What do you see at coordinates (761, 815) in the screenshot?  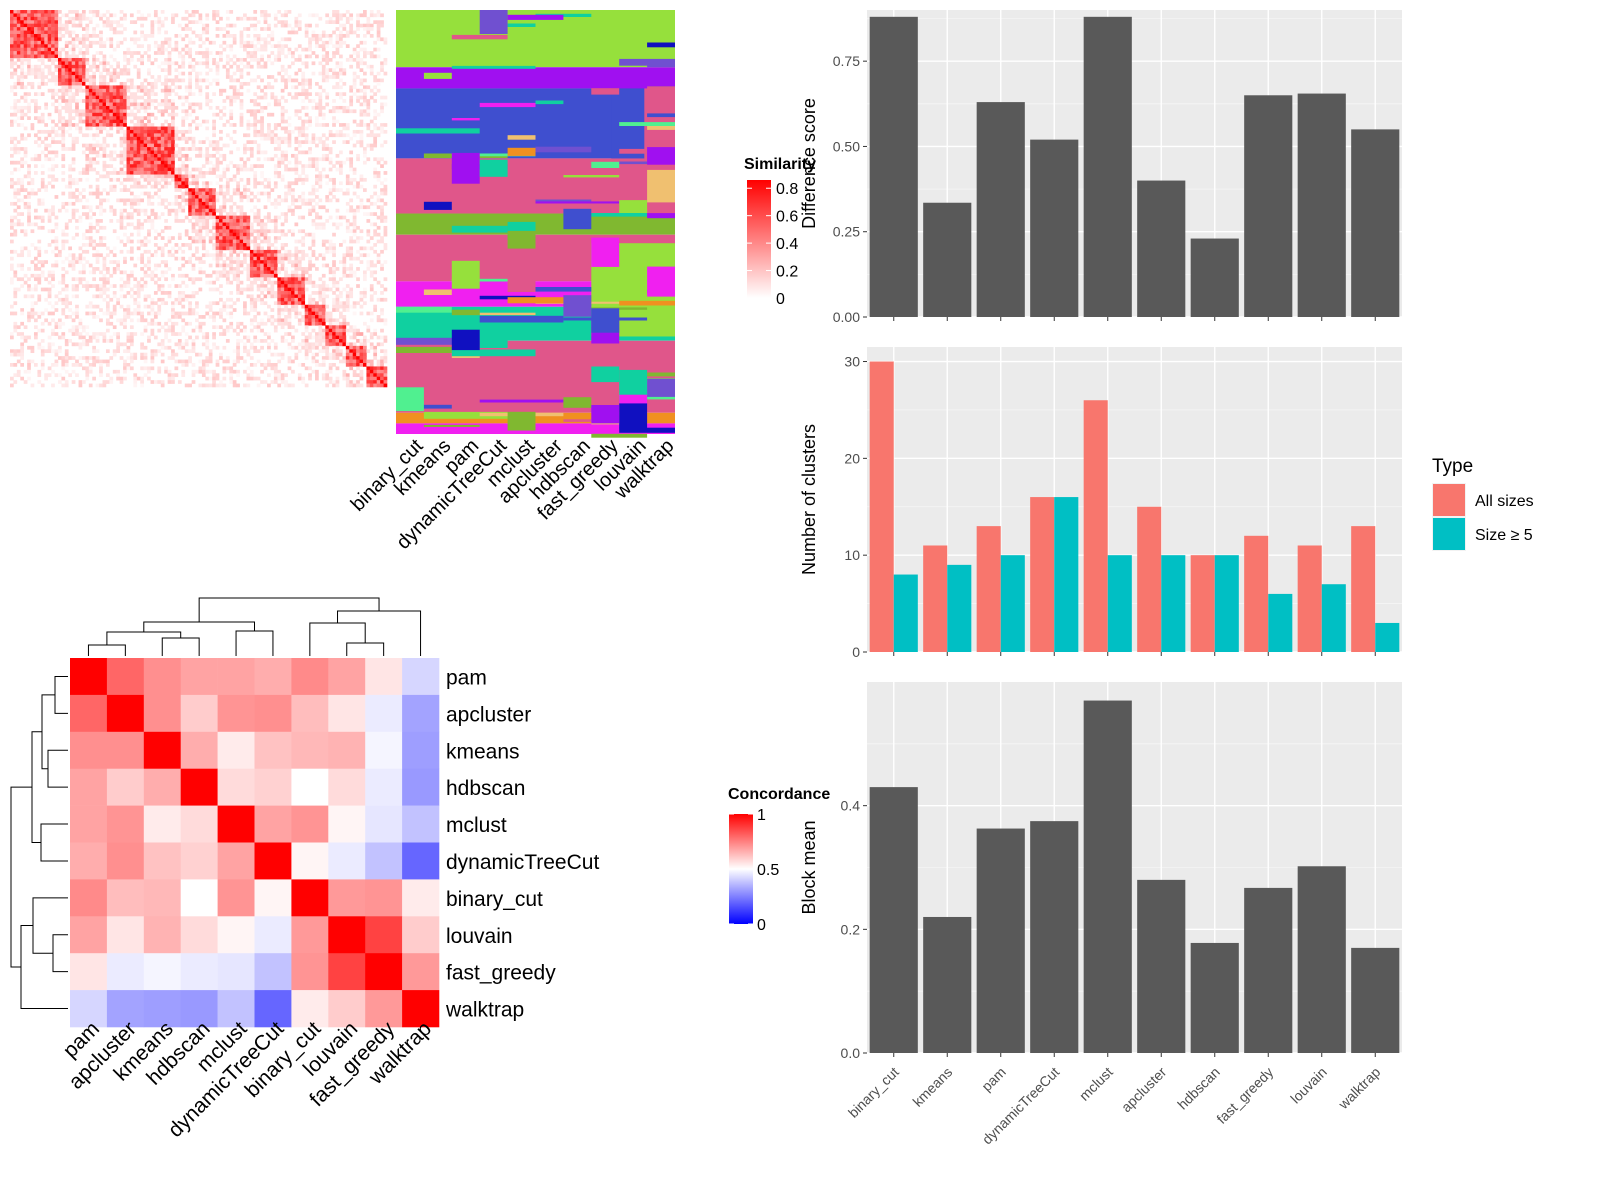 I see `concordance-legend-tick: 1` at bounding box center [761, 815].